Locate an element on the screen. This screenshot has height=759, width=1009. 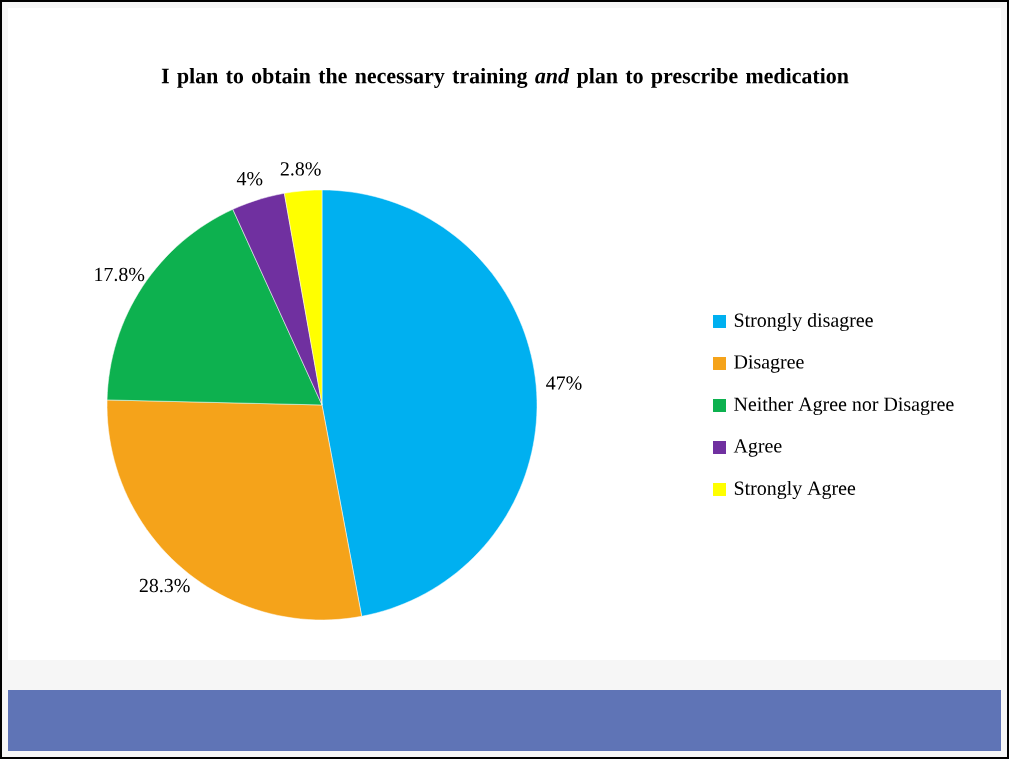
data-label: 2.8% is located at coordinates (300, 169).